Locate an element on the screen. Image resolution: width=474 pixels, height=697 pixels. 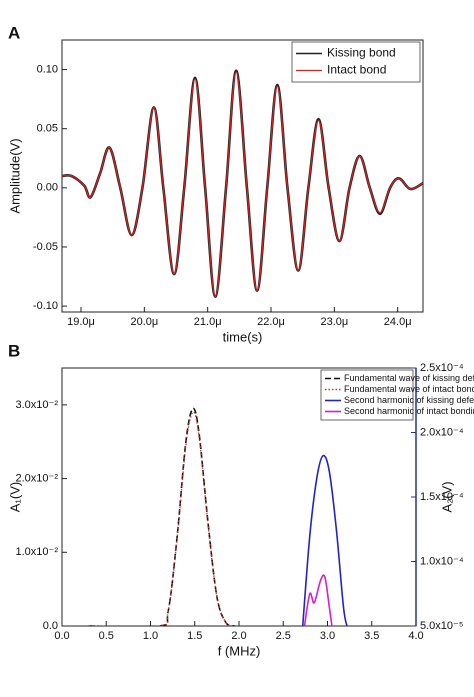
legend-label: Fundamental wave of intact bonding is located at coordinates (409, 389).